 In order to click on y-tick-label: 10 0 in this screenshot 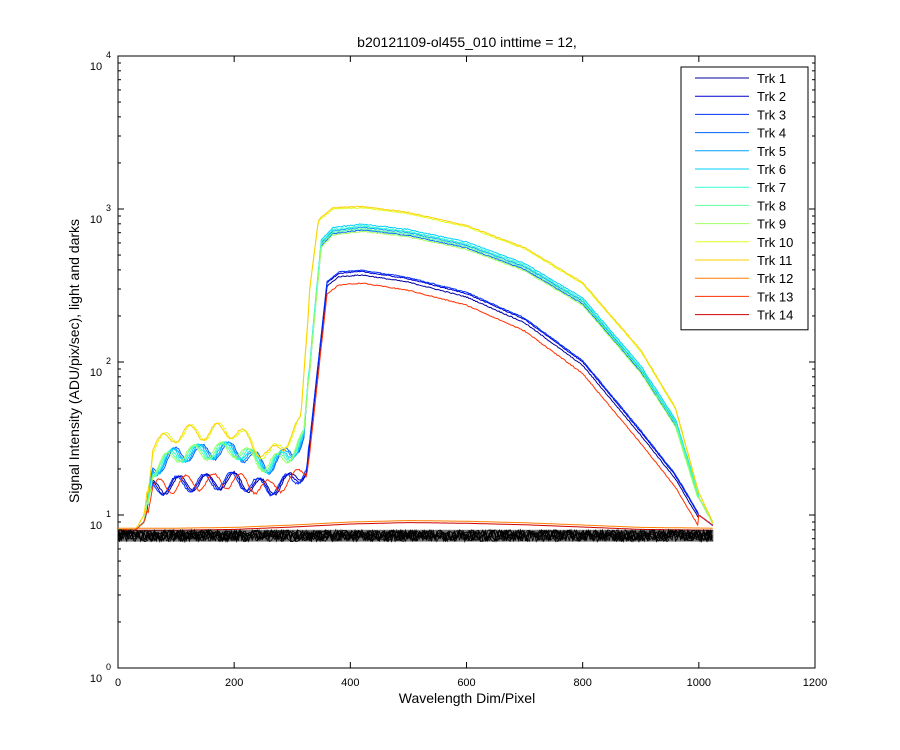, I will do `click(100, 673)`.